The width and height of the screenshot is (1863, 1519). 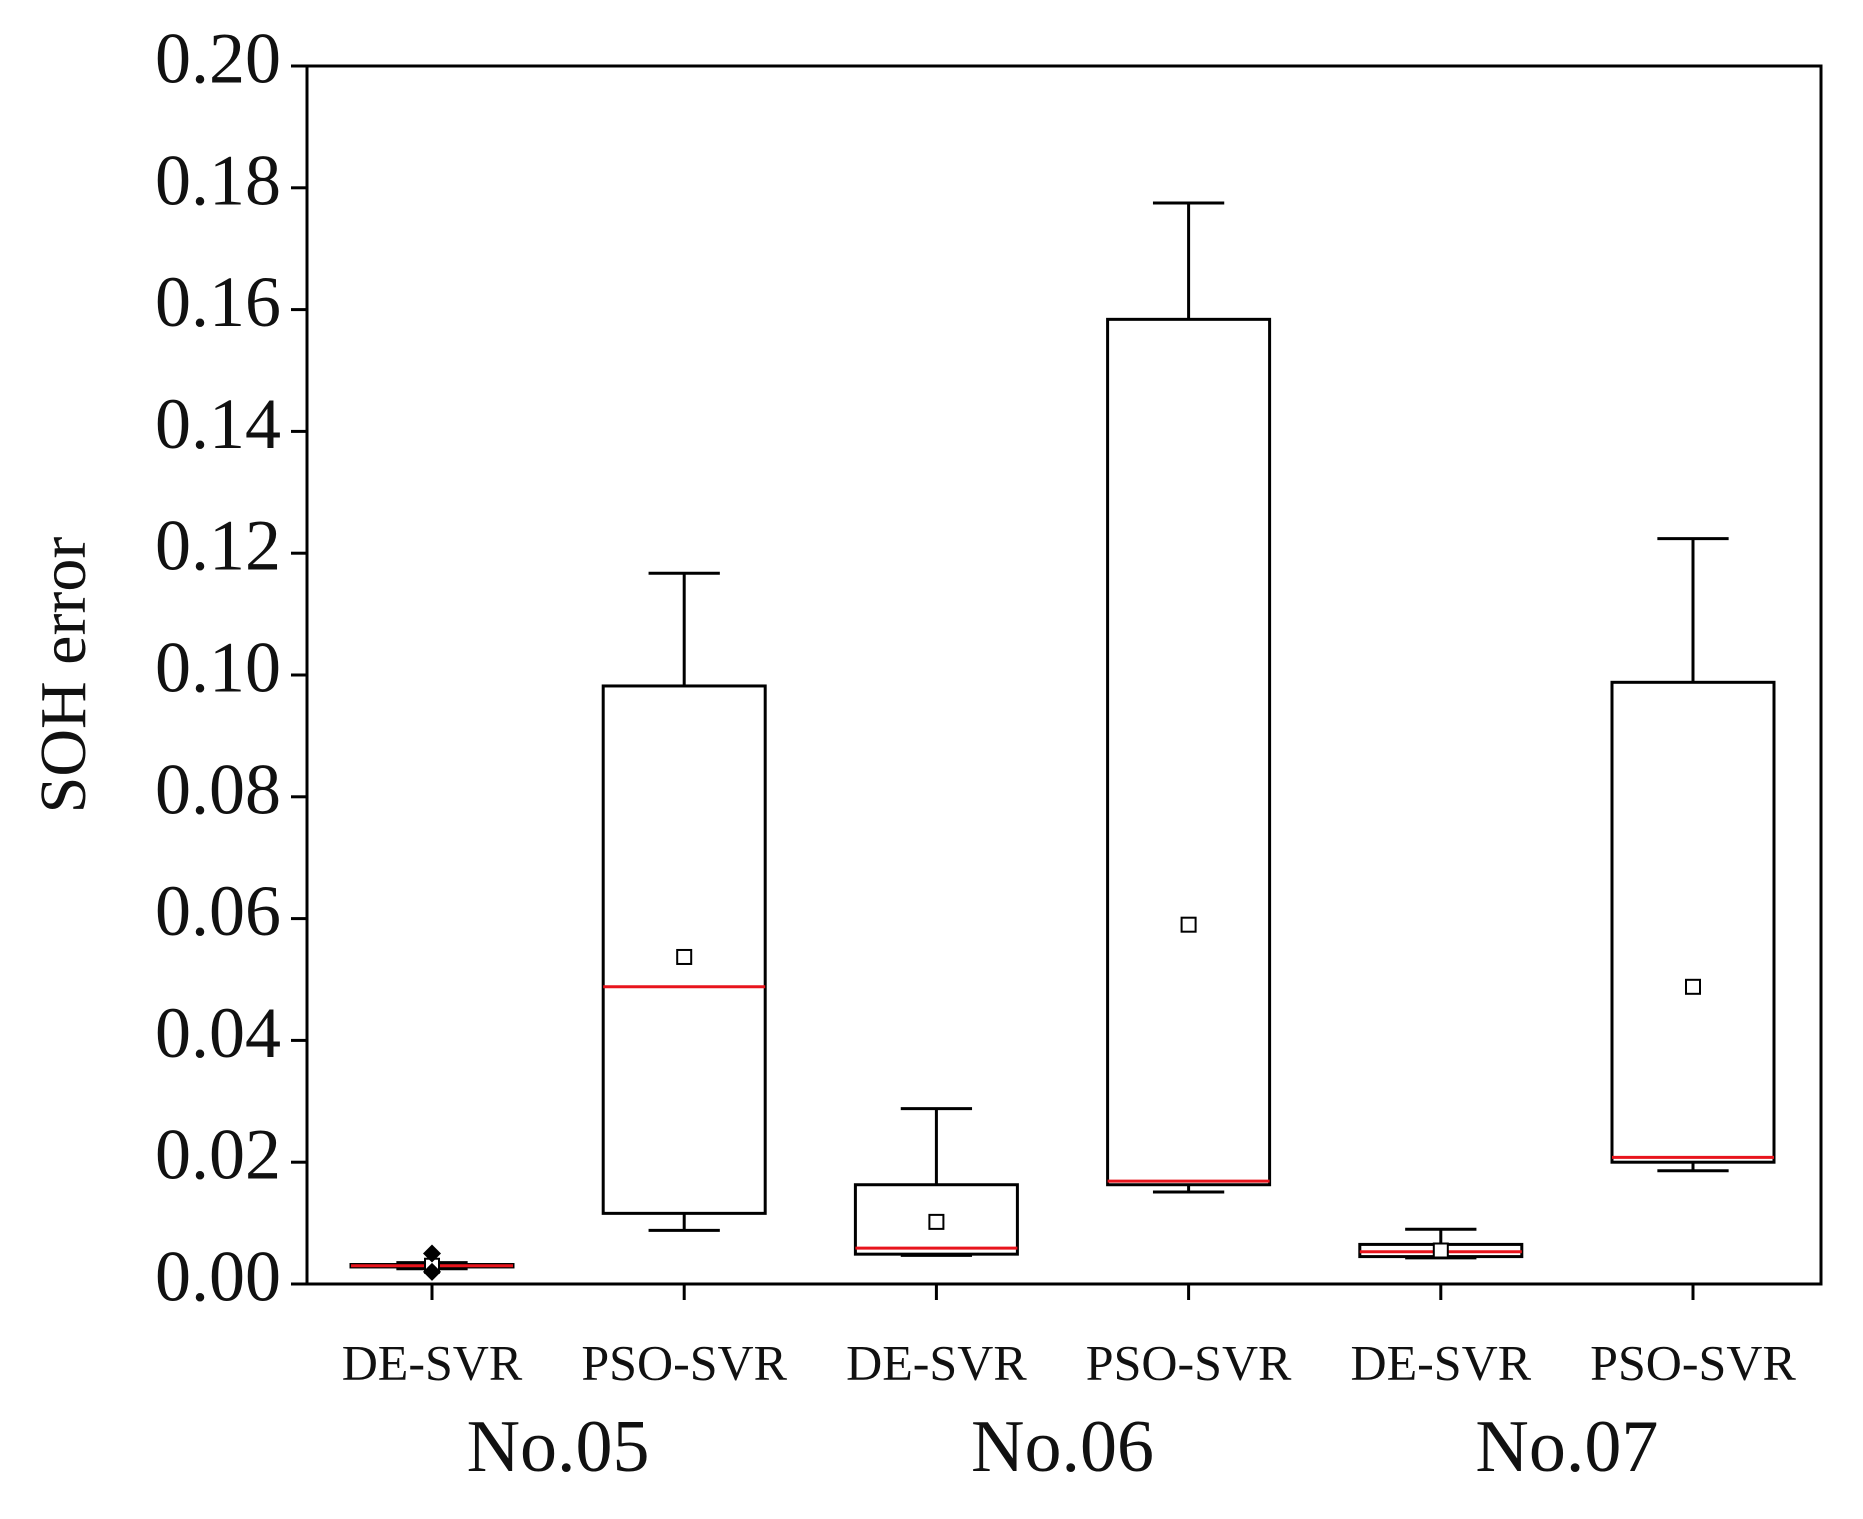 I want to click on y-tick-label: 0.00, so click(x=218, y=1277).